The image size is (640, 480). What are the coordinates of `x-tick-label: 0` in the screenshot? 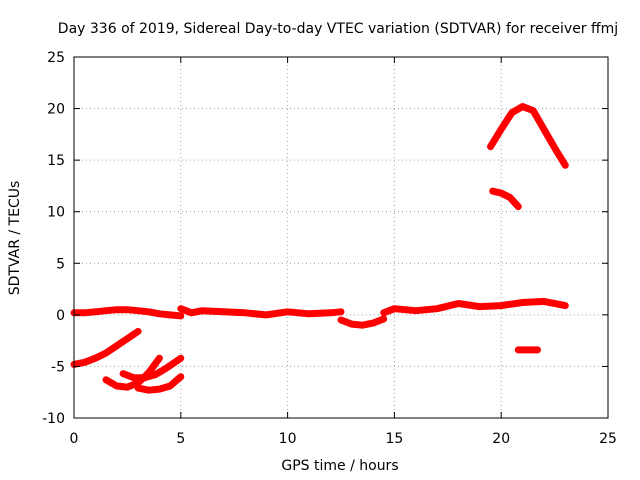 It's located at (74, 439).